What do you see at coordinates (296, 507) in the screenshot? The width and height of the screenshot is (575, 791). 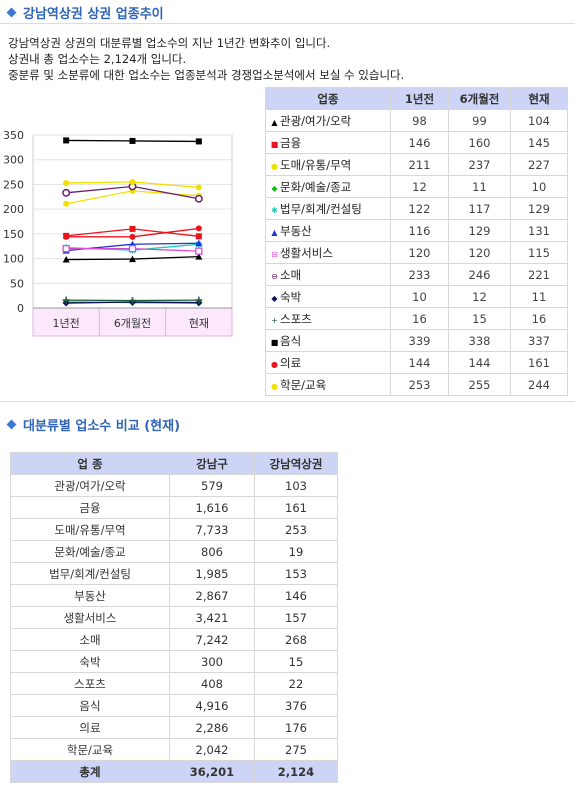 I see `value-cell: 161` at bounding box center [296, 507].